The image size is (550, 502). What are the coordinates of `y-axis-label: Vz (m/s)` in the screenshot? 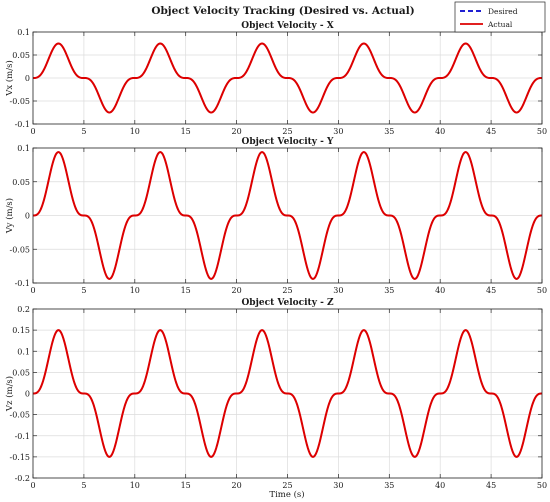 It's located at (9, 394).